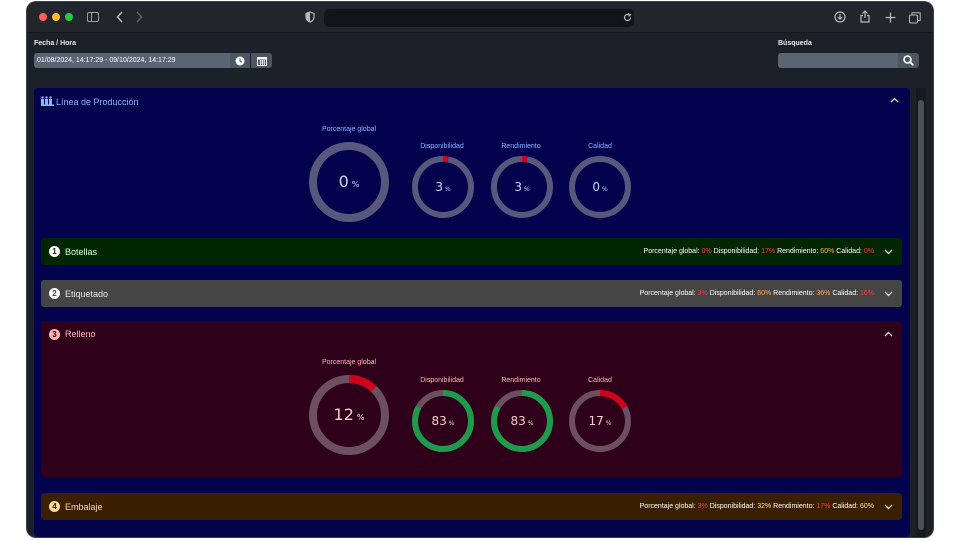 The image size is (960, 540). I want to click on station-title: Embalaje, so click(84, 507).